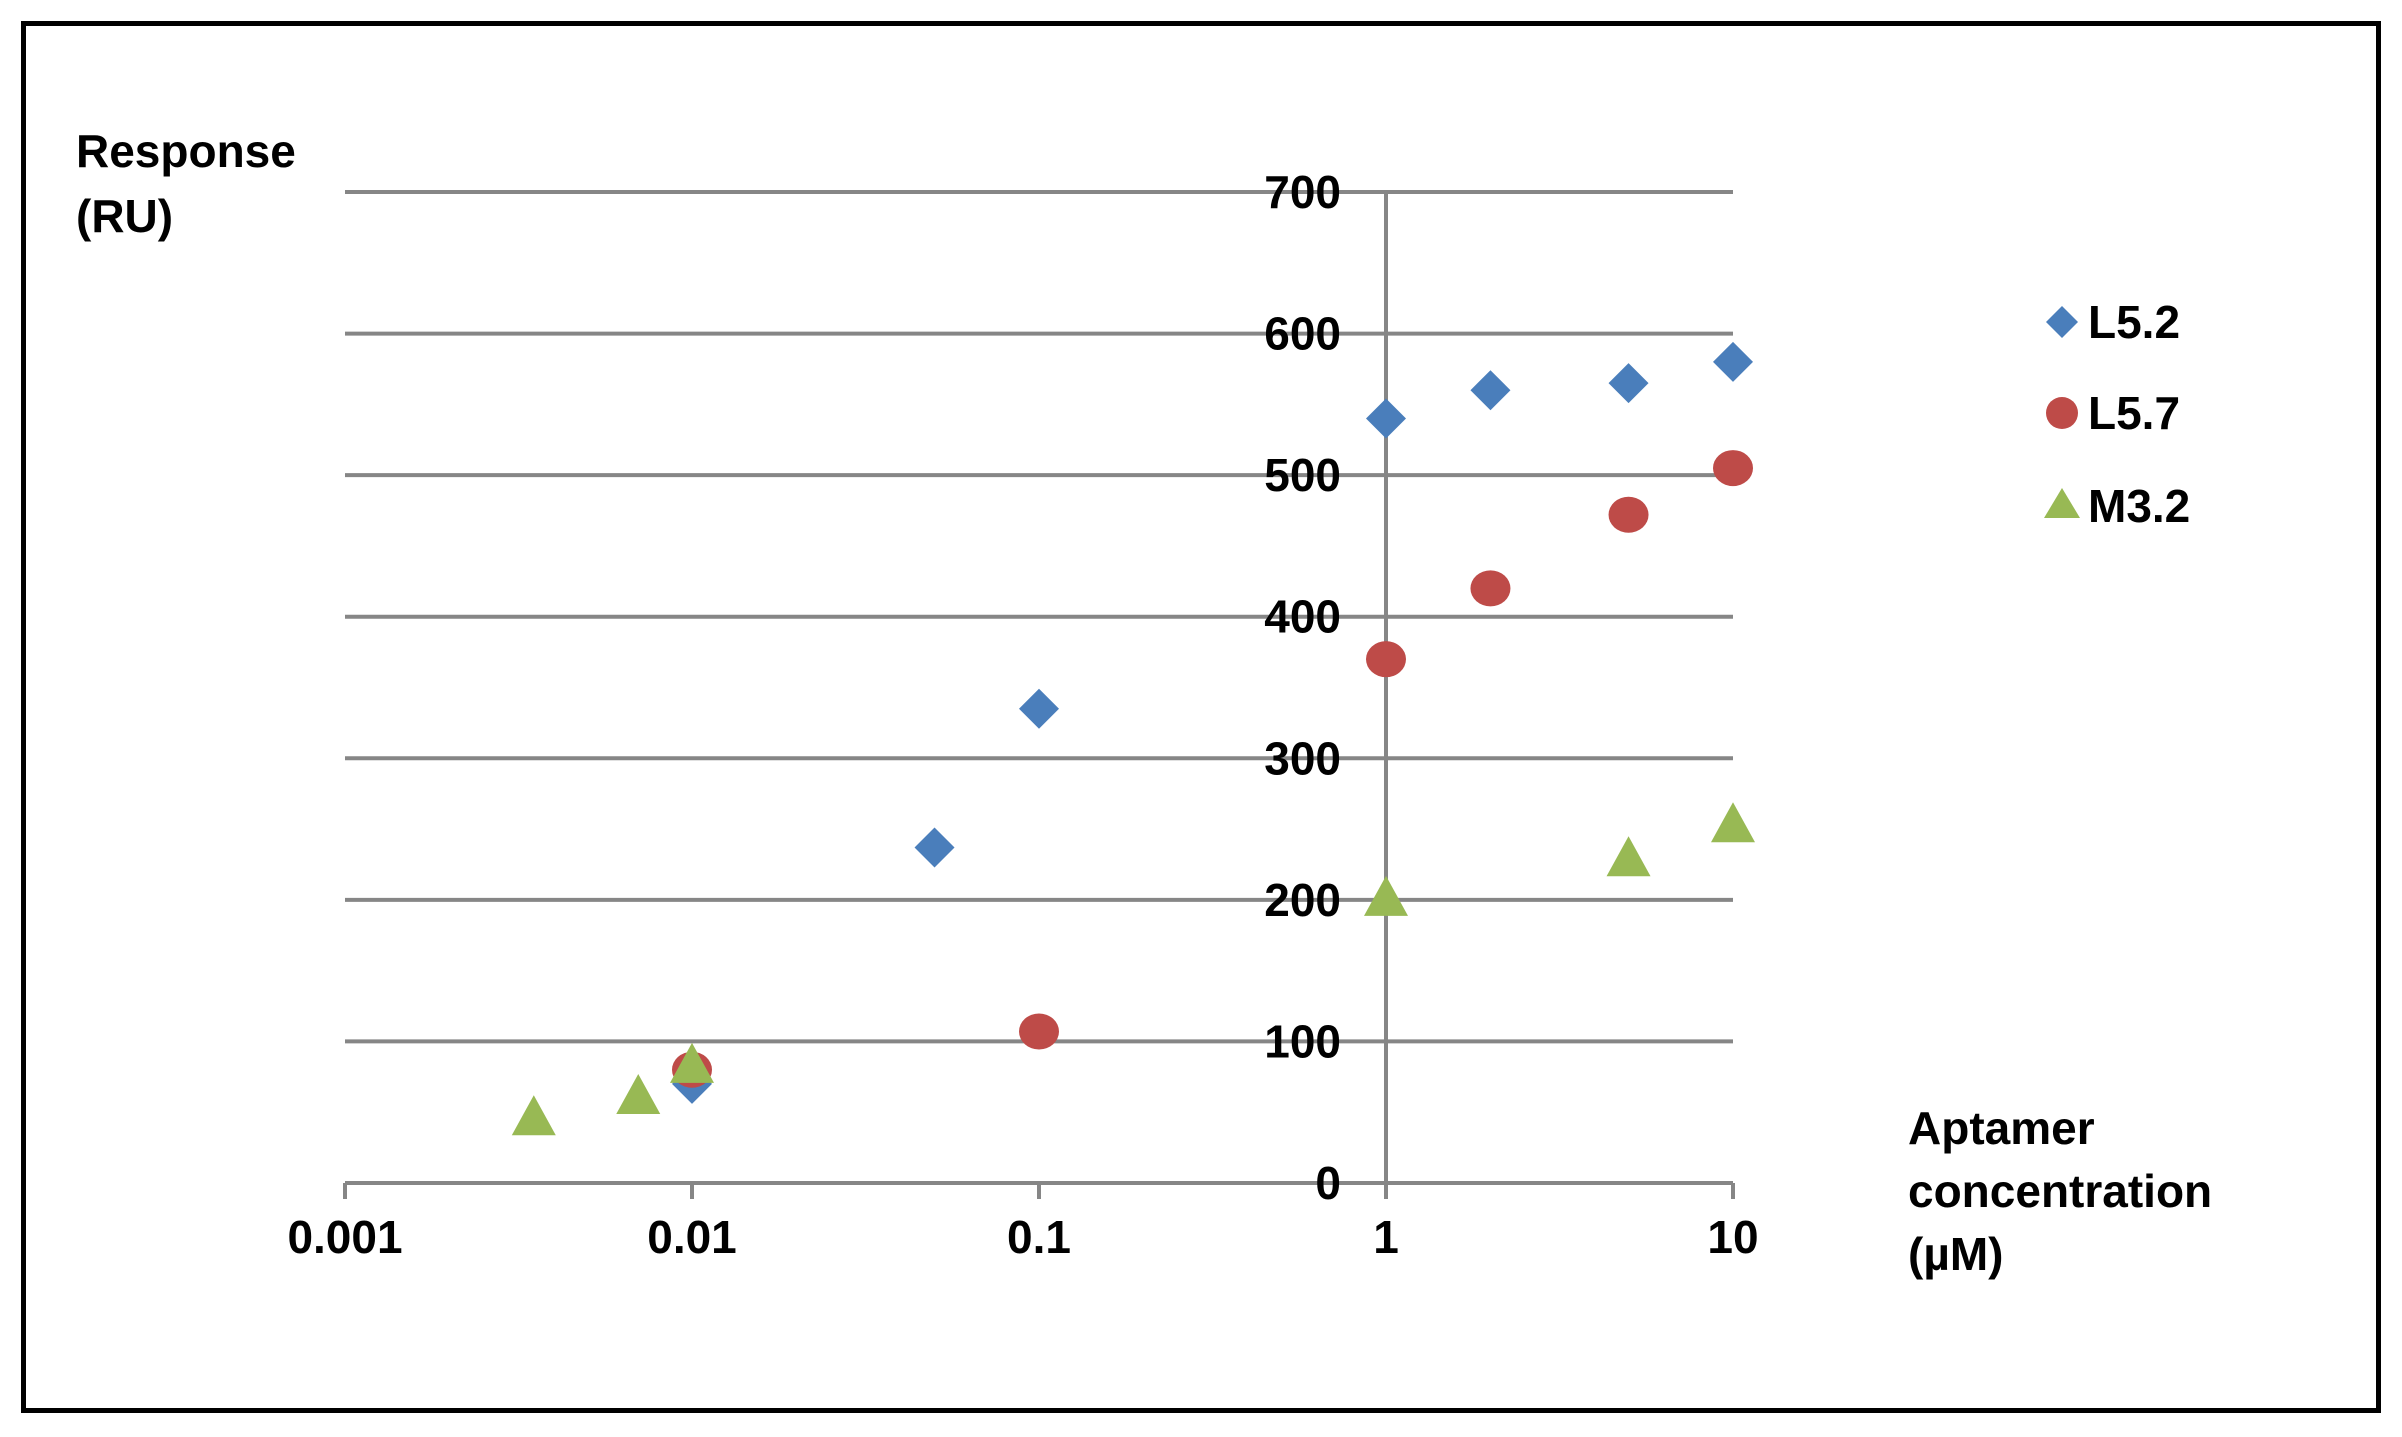 The width and height of the screenshot is (2402, 1437). Describe the element at coordinates (1302, 192) in the screenshot. I see `y-tick-label: 700` at that location.